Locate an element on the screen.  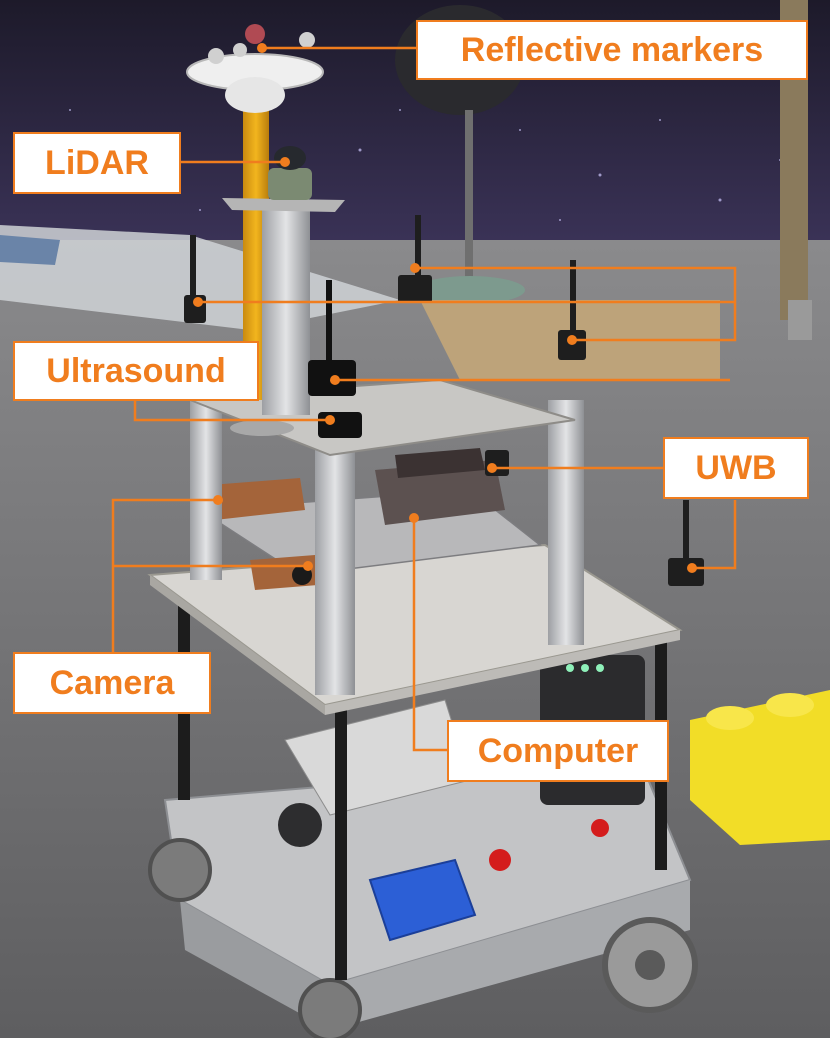
label-uwb: UWB is located at coordinates (736, 468).